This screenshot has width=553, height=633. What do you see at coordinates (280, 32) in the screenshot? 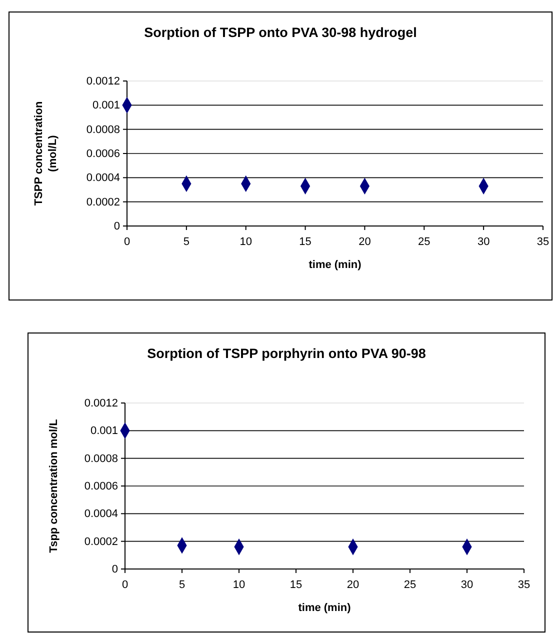
I see `chart-title: Sorption of TSPP onto PVA 30-98 hydrogel` at bounding box center [280, 32].